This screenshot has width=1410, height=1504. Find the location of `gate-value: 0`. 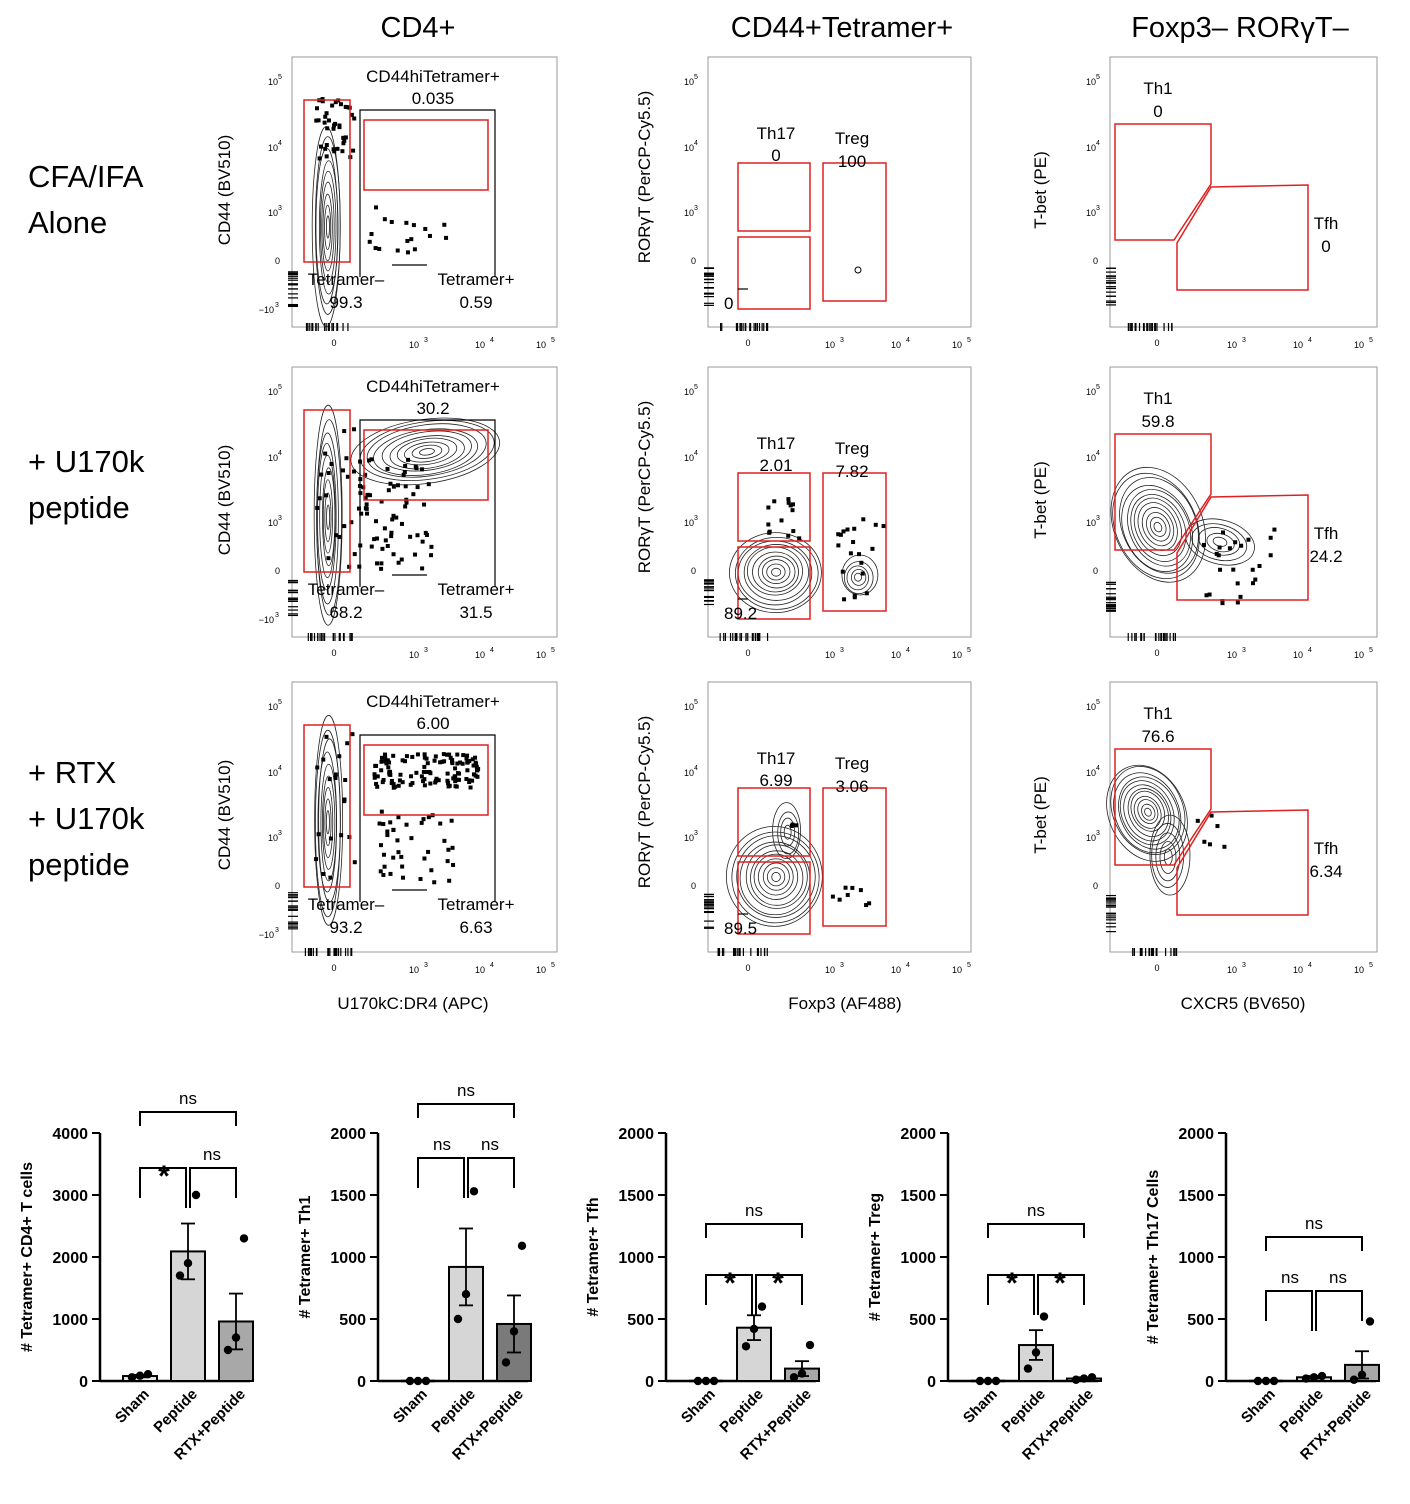

gate-value: 0 is located at coordinates (775, 155).